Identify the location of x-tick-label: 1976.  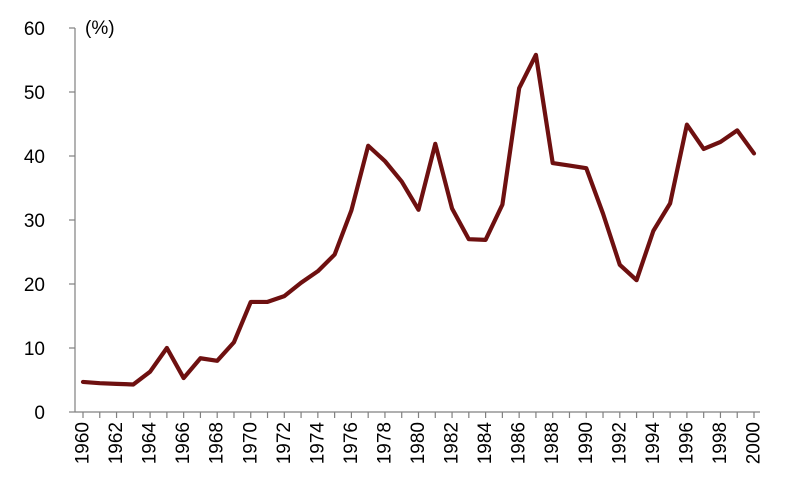
(351, 443).